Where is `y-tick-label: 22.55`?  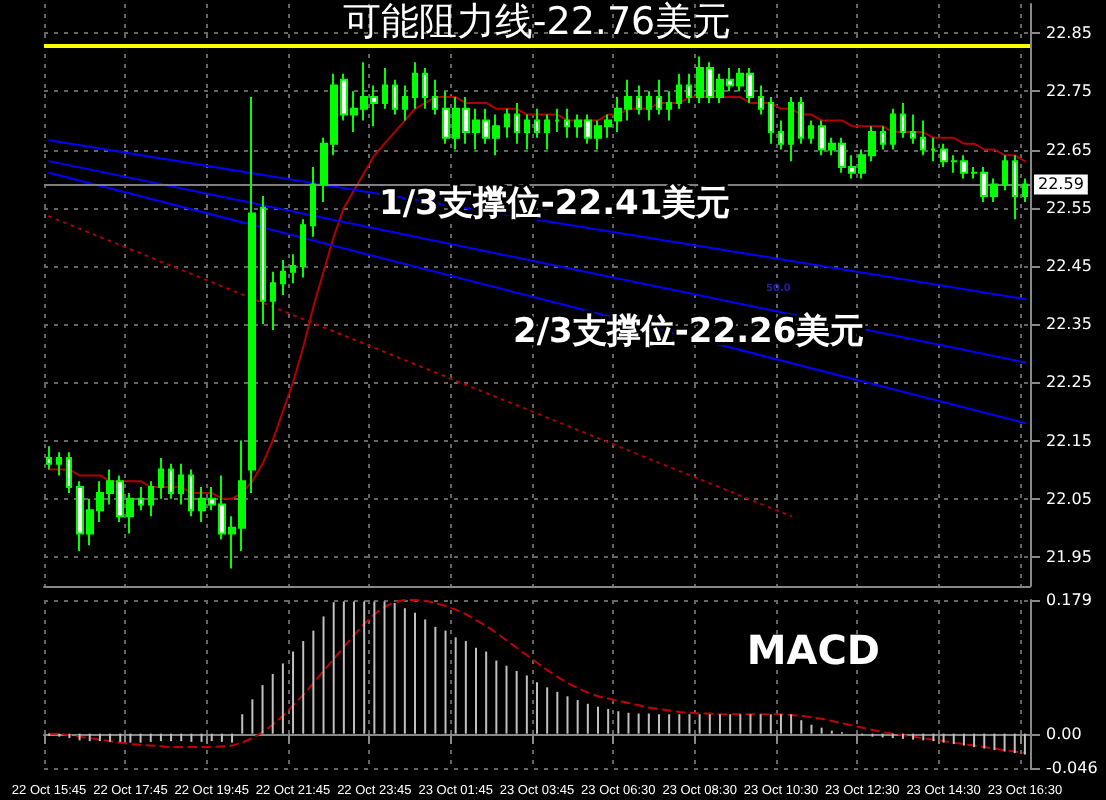
y-tick-label: 22.55 is located at coordinates (1069, 207).